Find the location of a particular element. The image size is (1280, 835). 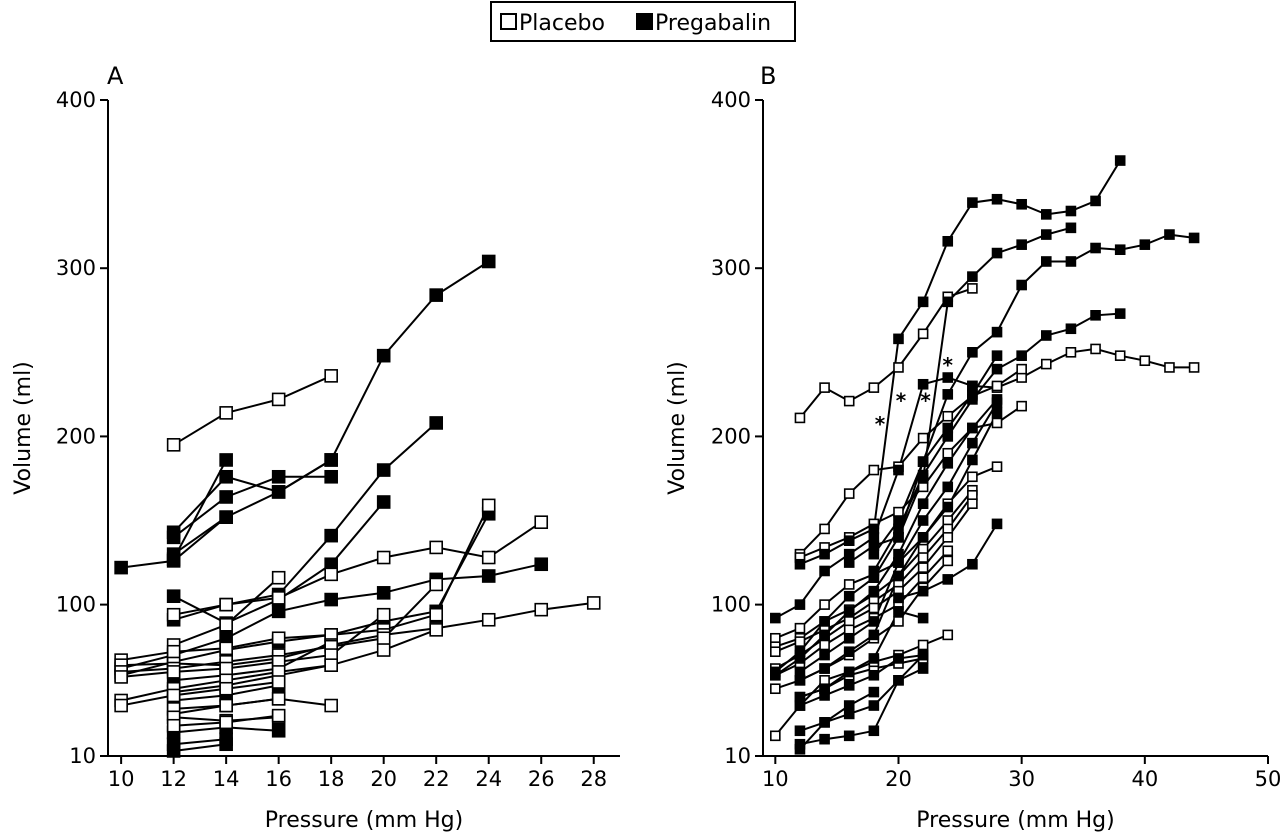

x-tick-label: 10 is located at coordinates (775, 779).